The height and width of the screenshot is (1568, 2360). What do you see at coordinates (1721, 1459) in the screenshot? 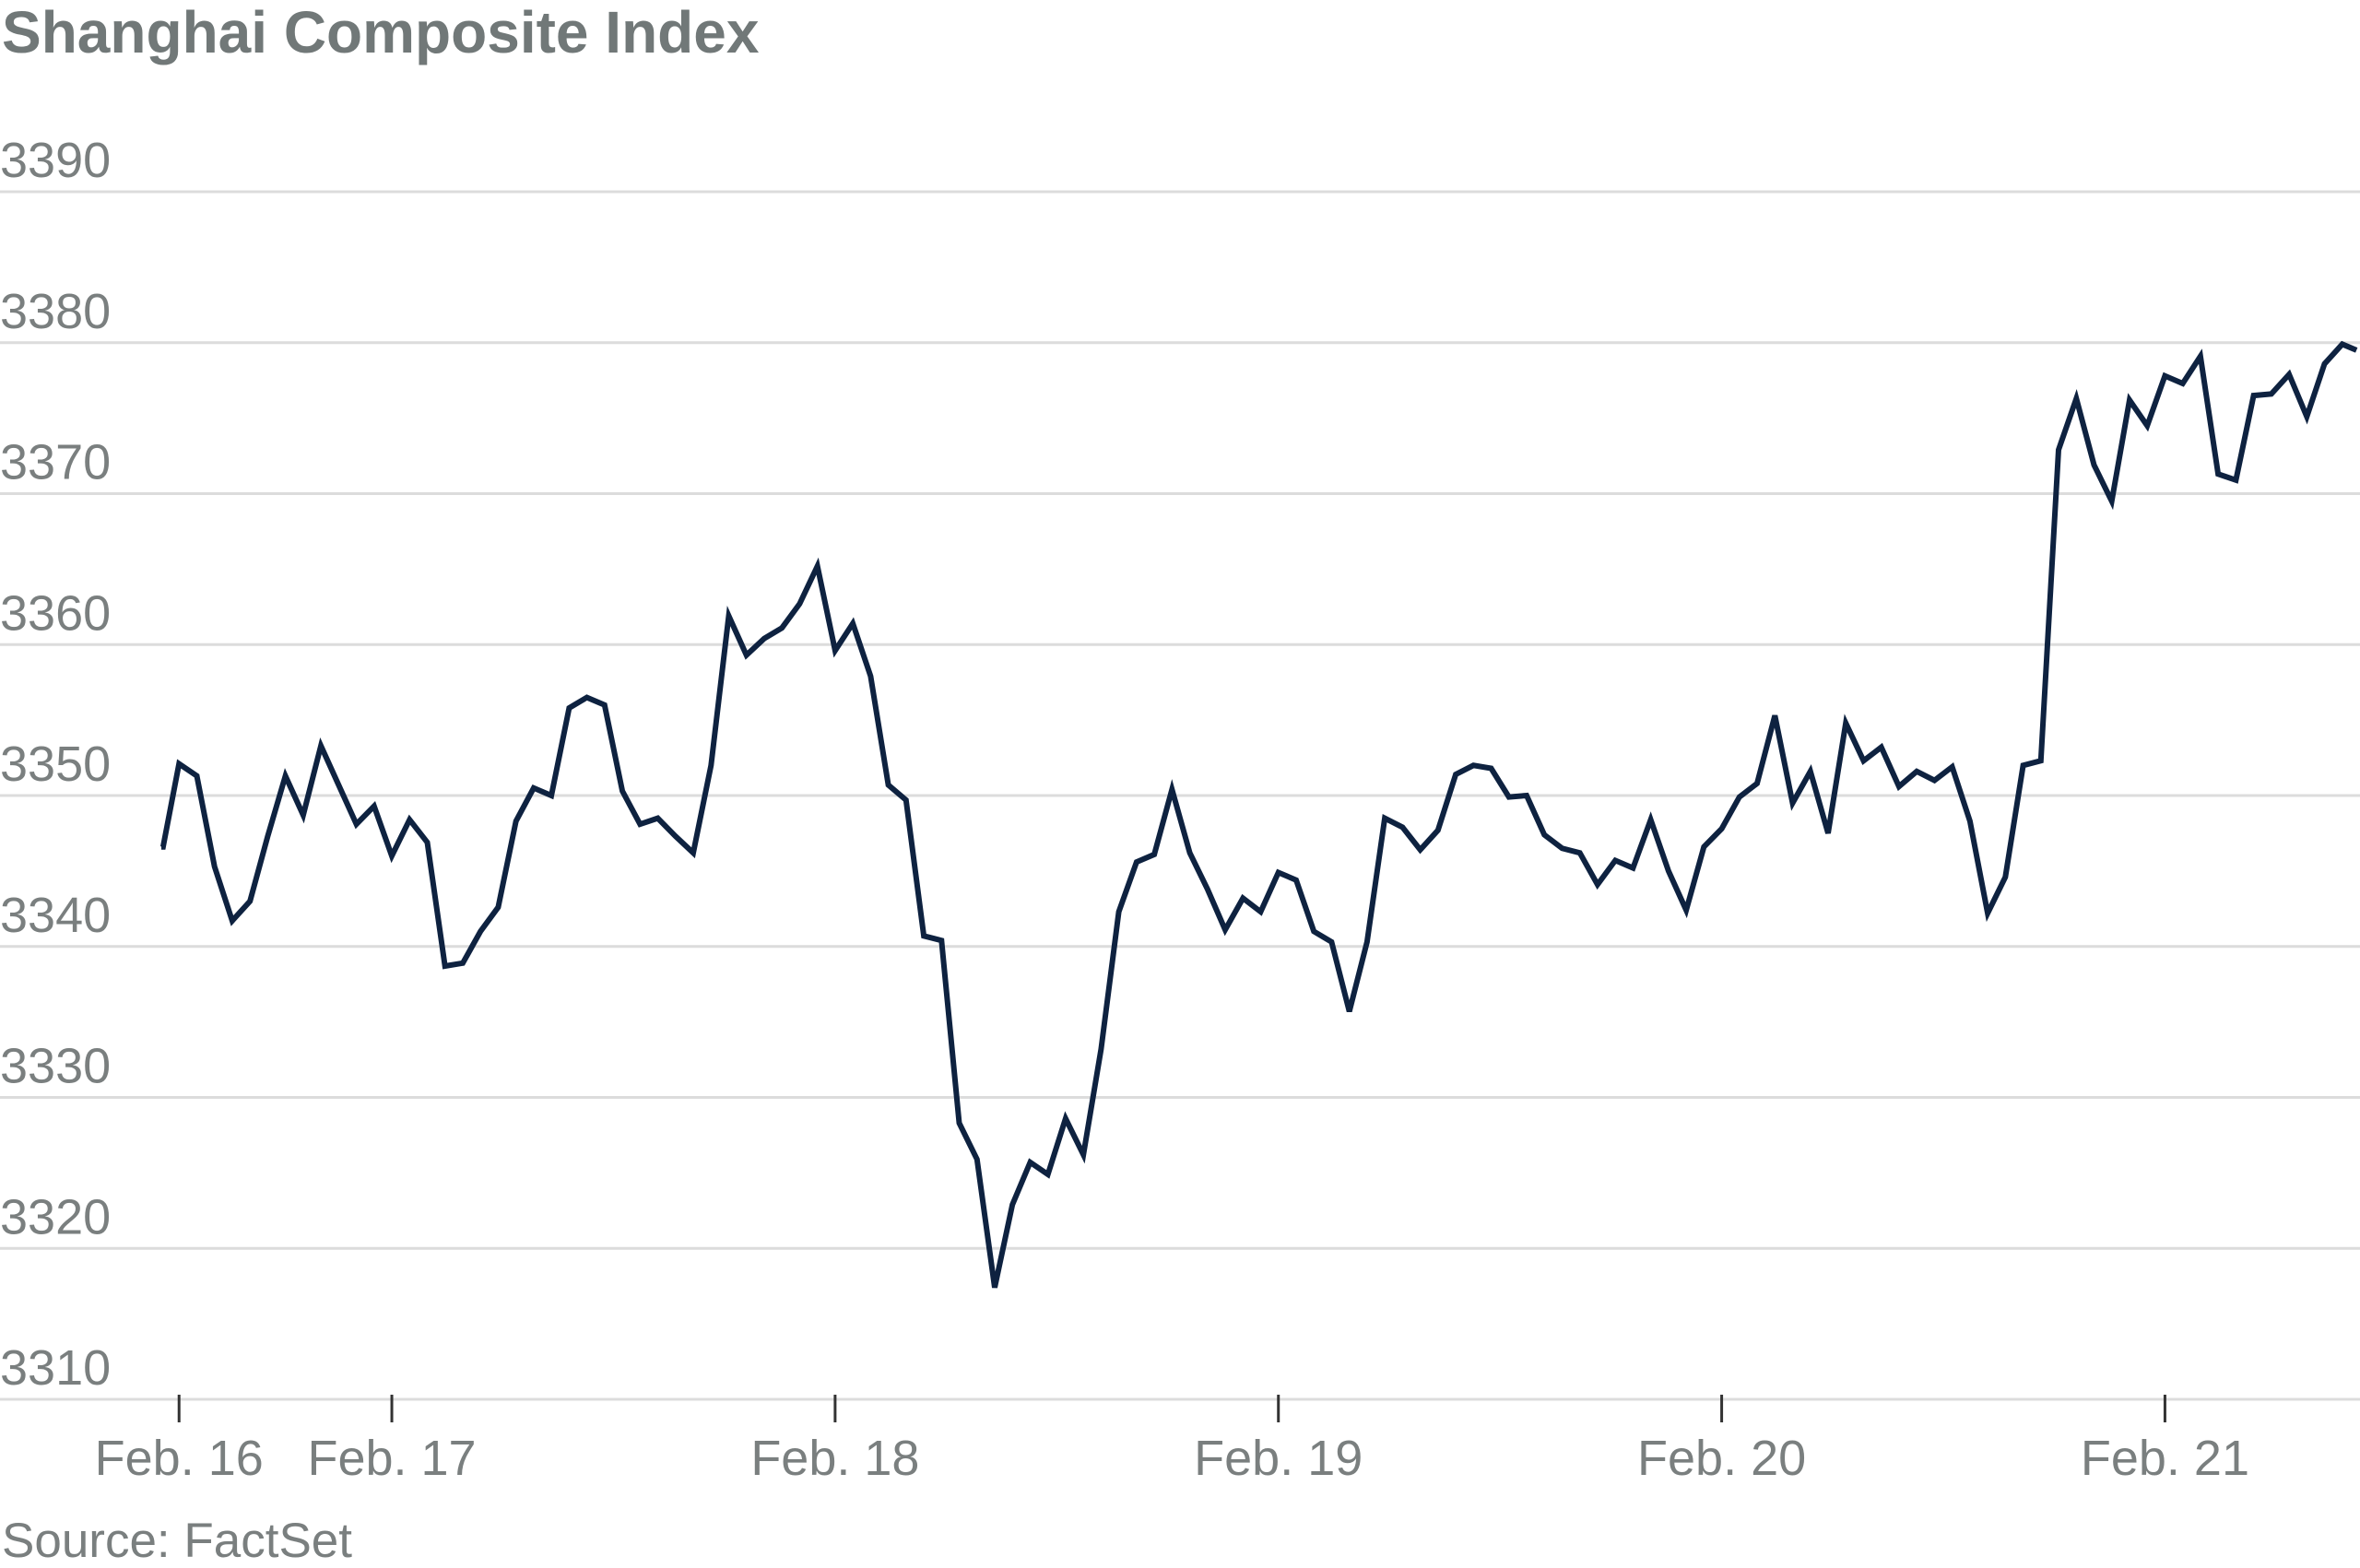
I see `x-tick-label: Feb. 20` at bounding box center [1721, 1459].